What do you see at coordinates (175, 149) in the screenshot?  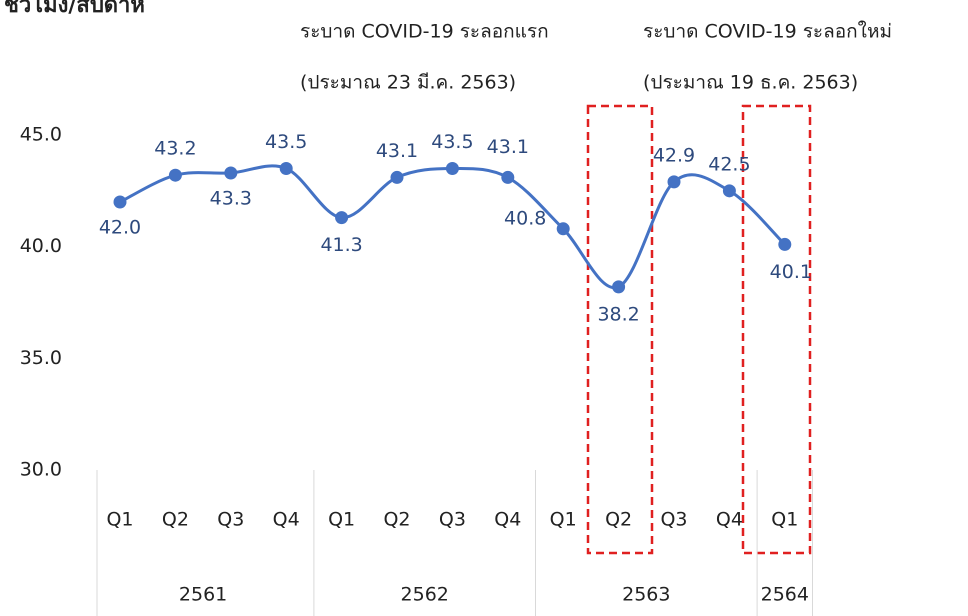 I see `value-label: 43.2` at bounding box center [175, 149].